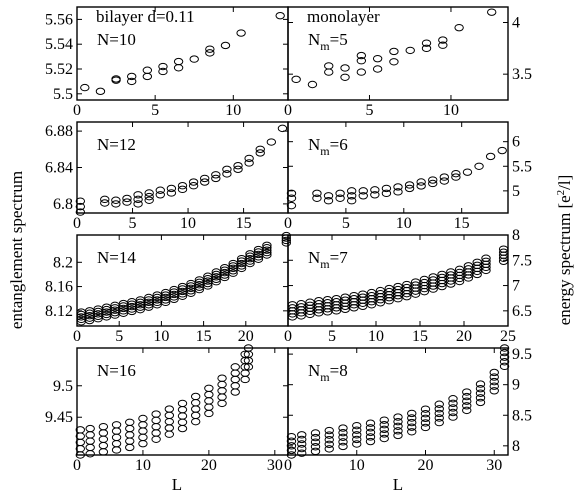  What do you see at coordinates (59, 131) in the screenshot?
I see `y-tick-label: 6.88` at bounding box center [59, 131].